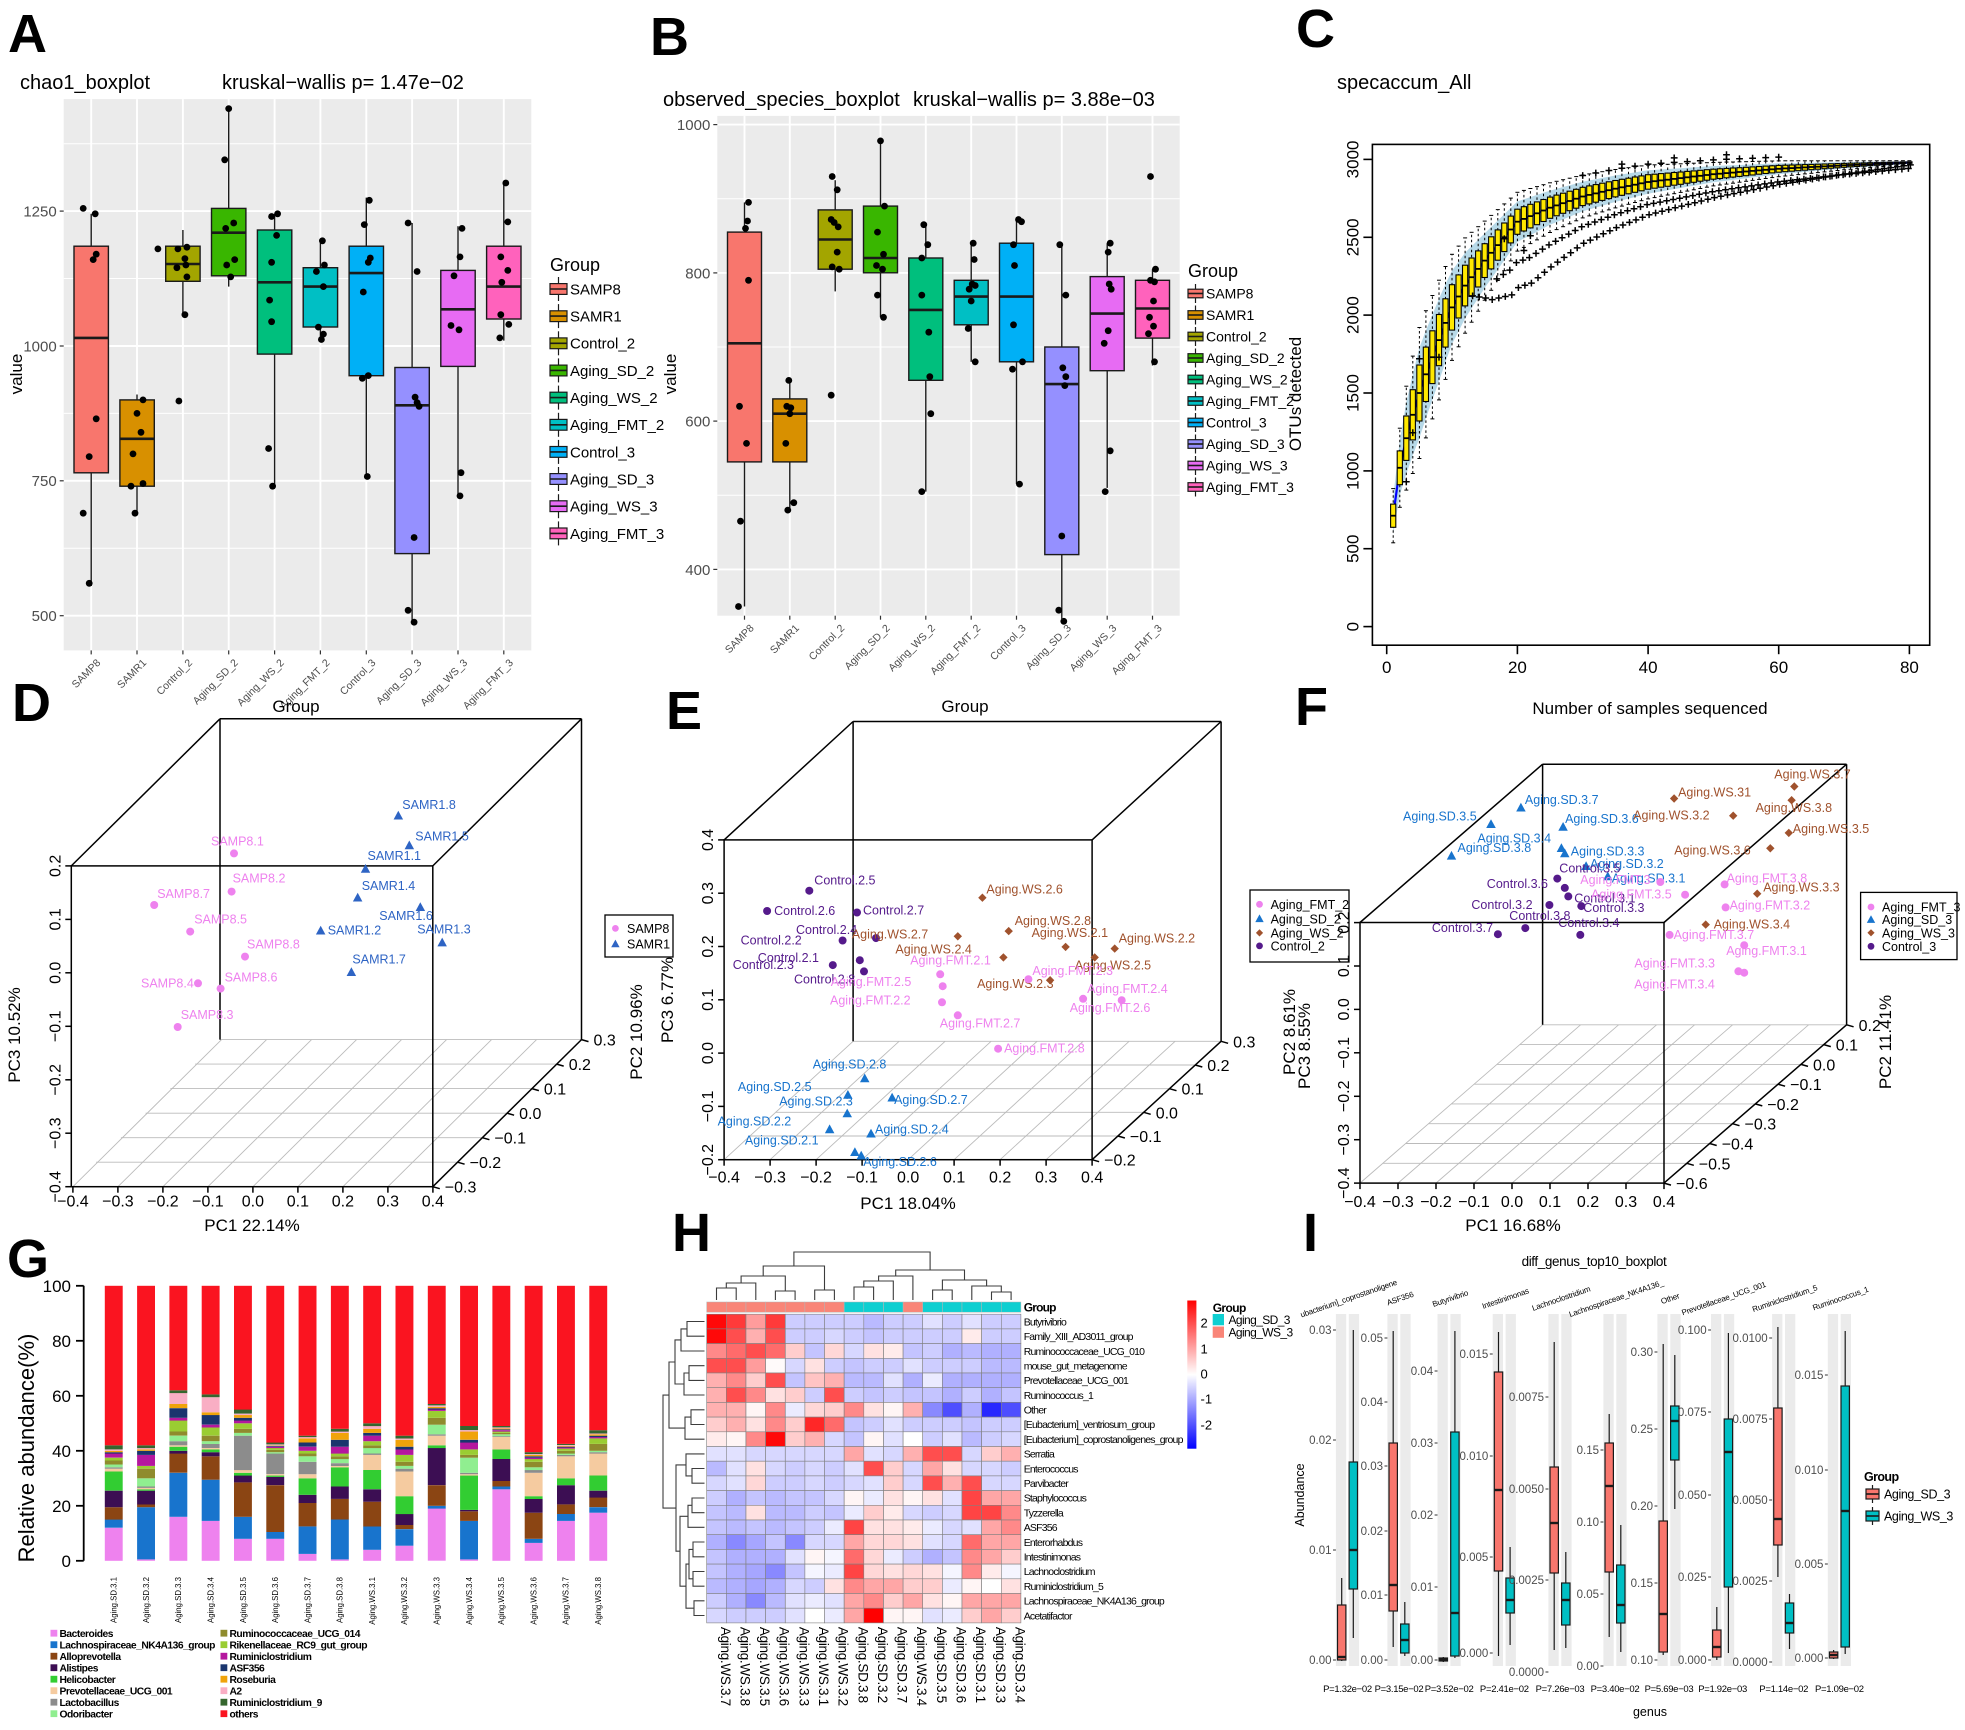  What do you see at coordinates (1000, 1178) in the screenshot?
I see `svg-text: 0.2` at bounding box center [1000, 1178].